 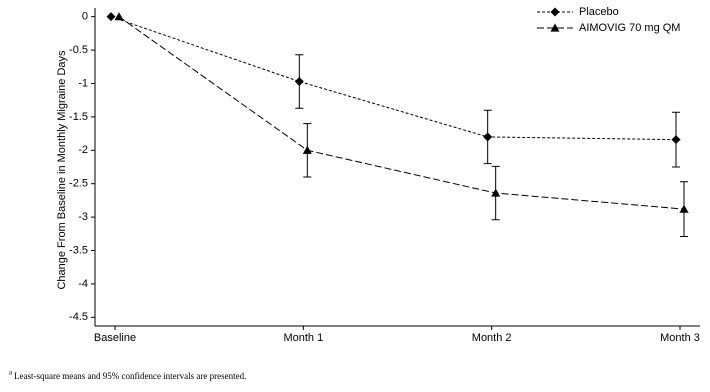 I want to click on x-tick-label: Baseline, so click(x=115, y=338).